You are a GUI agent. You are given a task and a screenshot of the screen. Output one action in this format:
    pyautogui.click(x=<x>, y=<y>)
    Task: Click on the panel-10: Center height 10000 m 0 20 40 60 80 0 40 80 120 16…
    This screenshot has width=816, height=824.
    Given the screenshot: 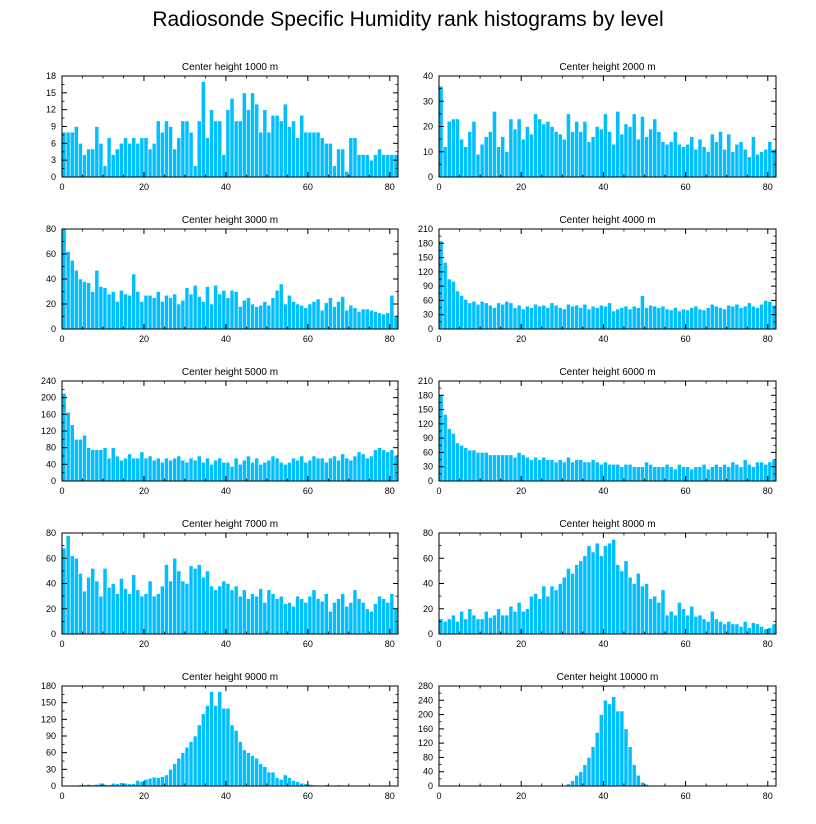 What is the action you would take?
    pyautogui.click(x=597, y=736)
    